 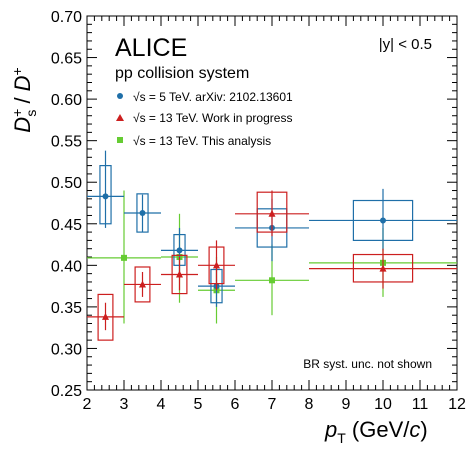 What do you see at coordinates (151, 48) in the screenshot?
I see `chart-title: ALICE` at bounding box center [151, 48].